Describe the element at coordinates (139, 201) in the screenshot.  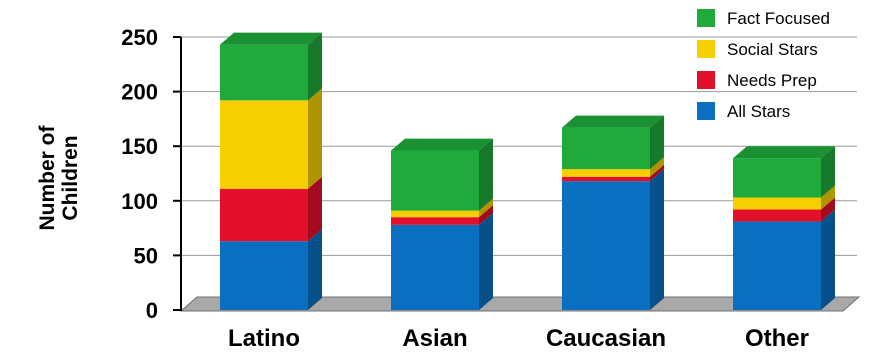
I see `y-tick-label: 100` at that location.